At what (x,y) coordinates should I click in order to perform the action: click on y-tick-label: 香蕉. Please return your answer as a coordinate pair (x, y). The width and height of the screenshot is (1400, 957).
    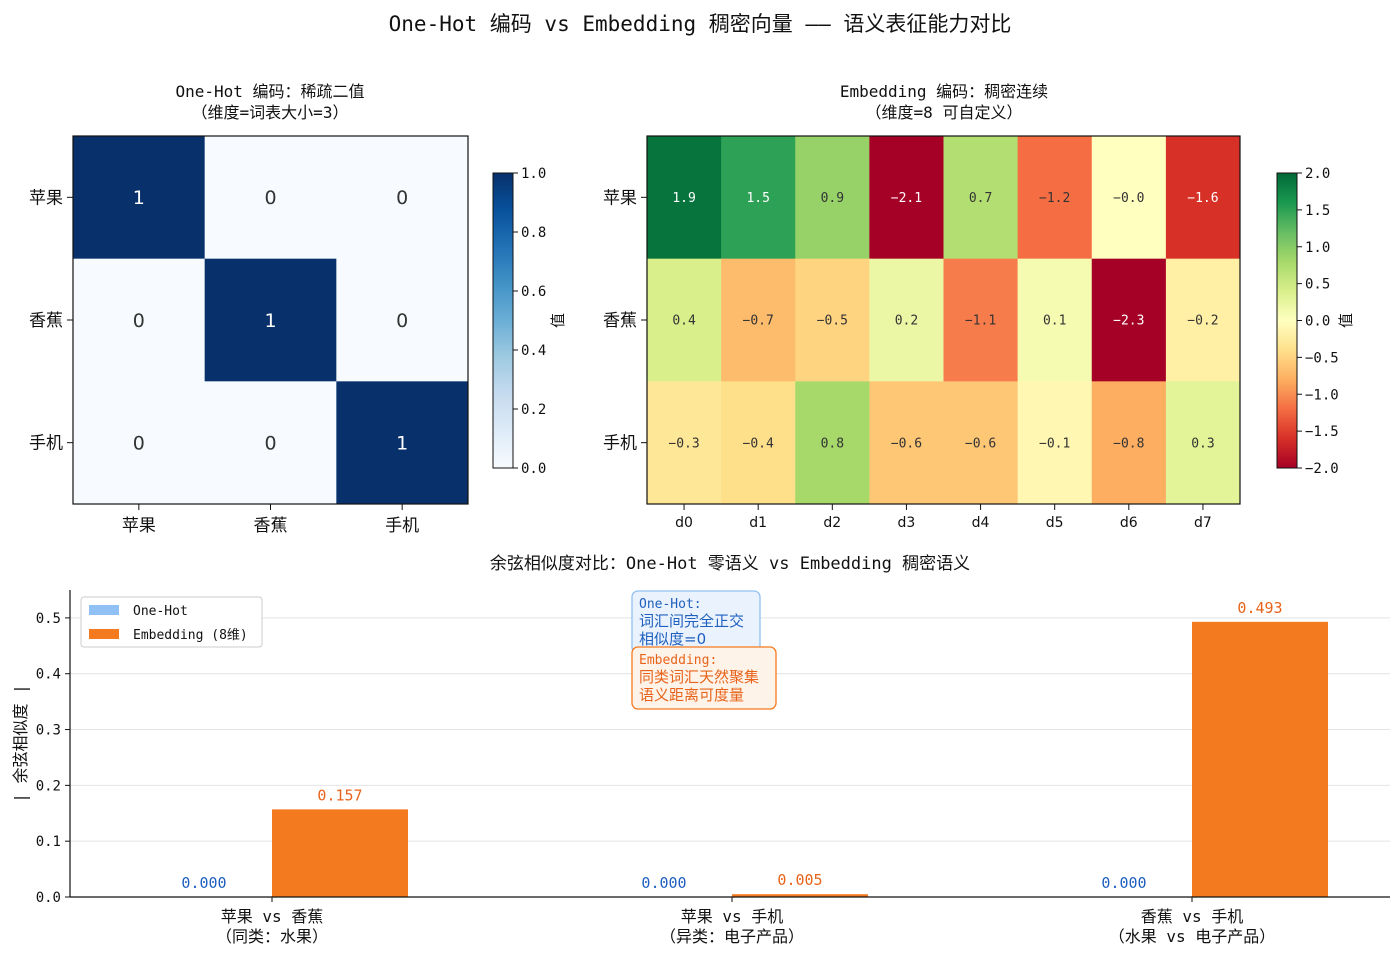
    Looking at the image, I should click on (620, 321).